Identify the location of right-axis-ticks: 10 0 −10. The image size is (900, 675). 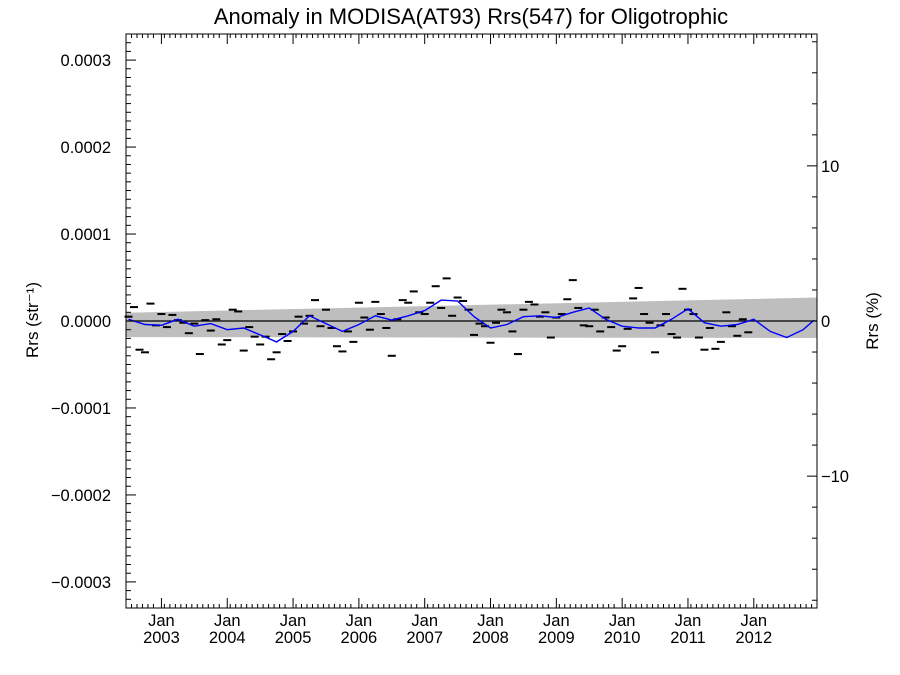
(828, 321).